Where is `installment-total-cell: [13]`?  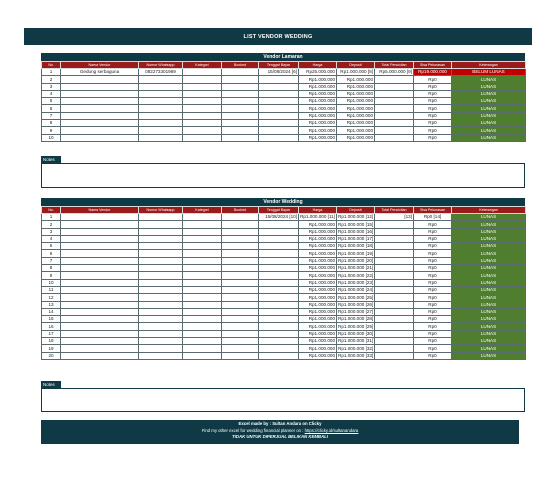
installment-total-cell: [13] is located at coordinates (394, 217).